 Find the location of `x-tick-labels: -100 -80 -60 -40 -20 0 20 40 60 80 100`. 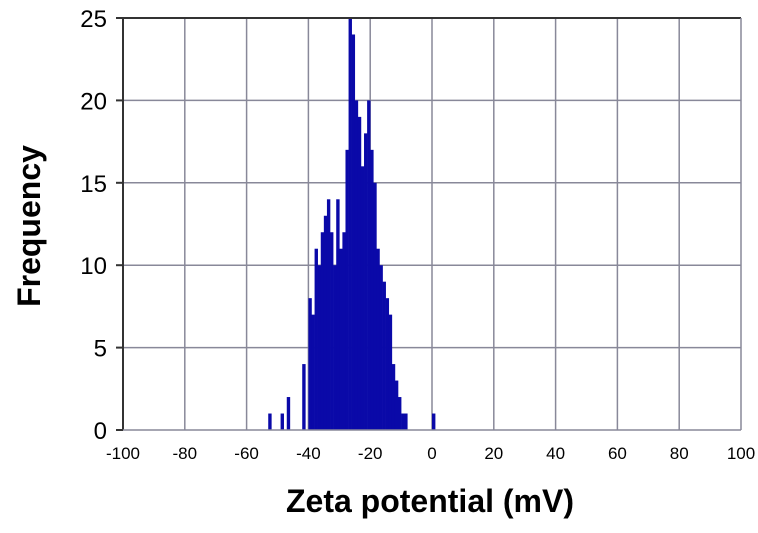

x-tick-labels: -100 -80 -60 -40 -20 0 20 40 60 80 100 is located at coordinates (430, 453).